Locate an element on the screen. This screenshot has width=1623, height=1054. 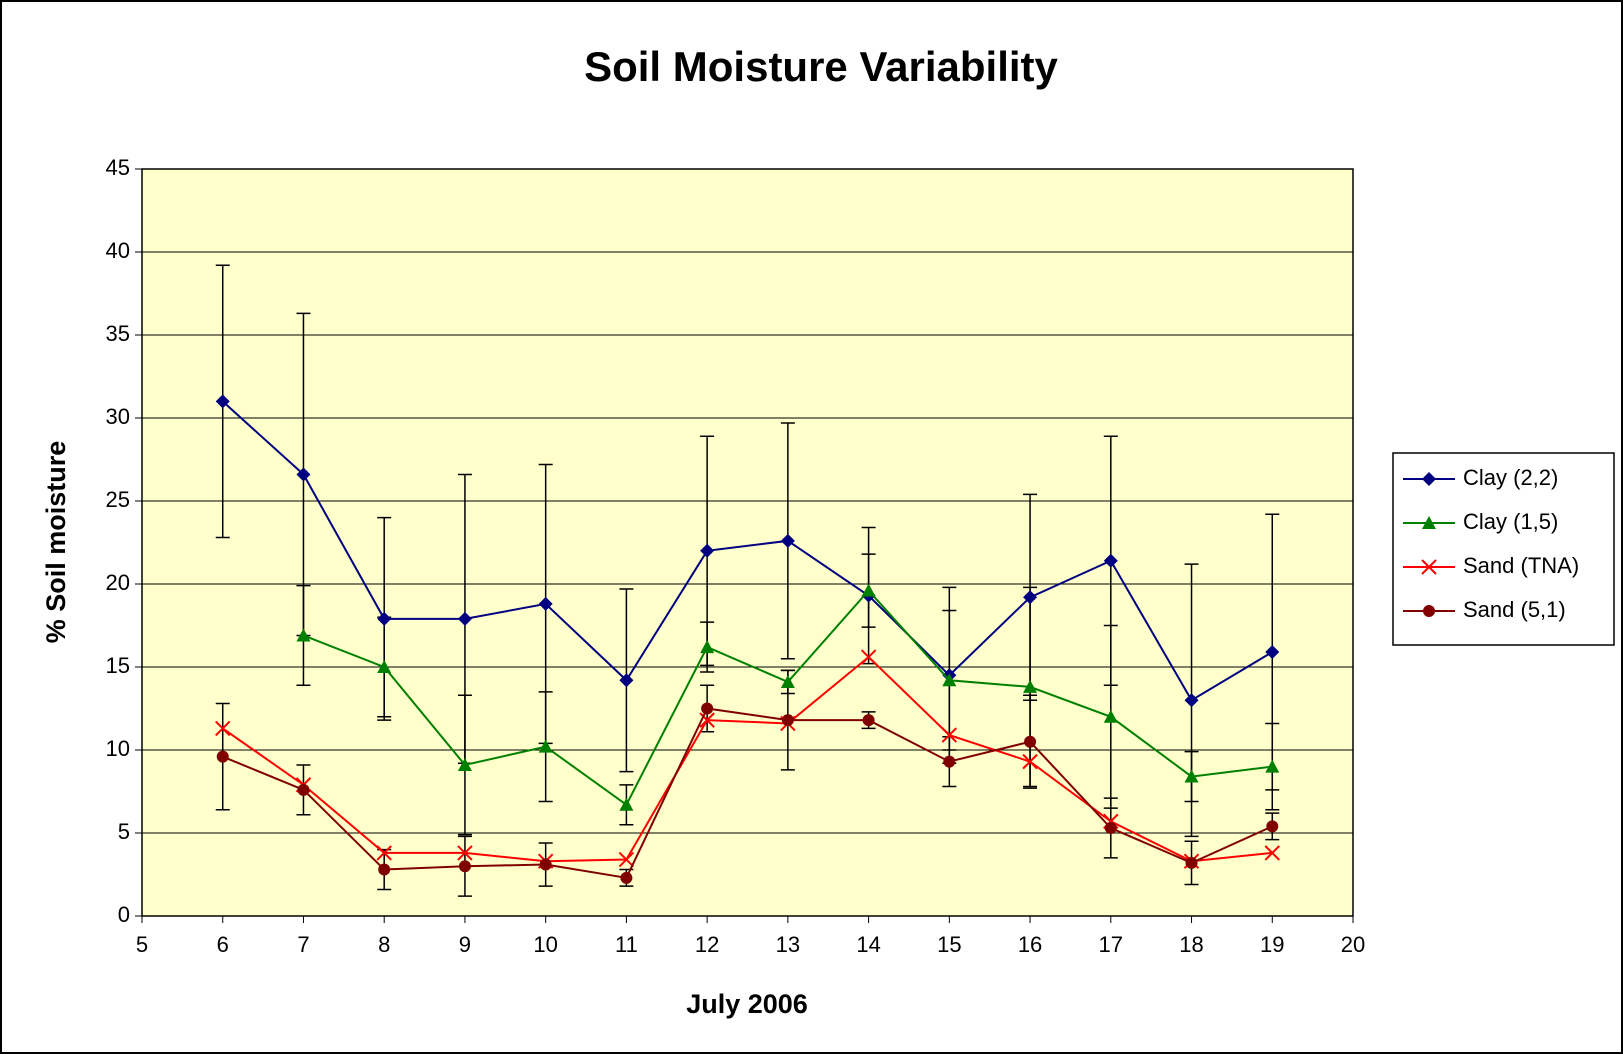
y-tick-label: 45 is located at coordinates (118, 167).